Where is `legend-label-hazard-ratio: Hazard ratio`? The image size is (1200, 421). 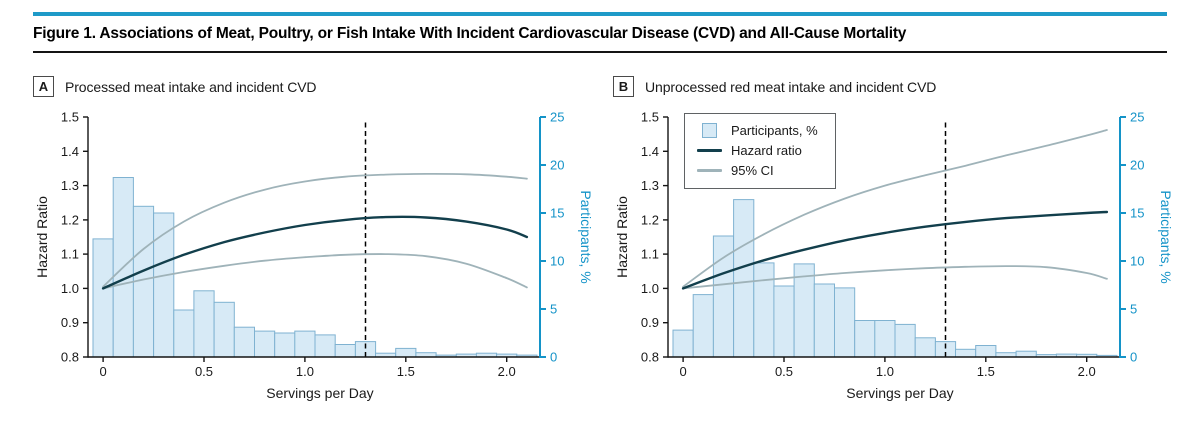 legend-label-hazard-ratio: Hazard ratio is located at coordinates (766, 150).